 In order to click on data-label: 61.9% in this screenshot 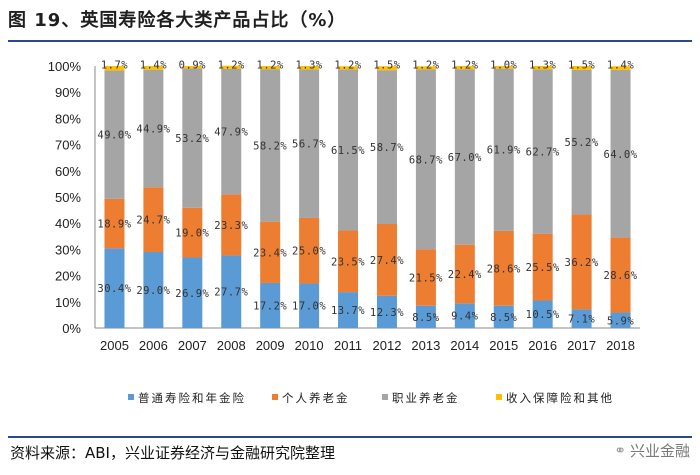, I will do `click(504, 151)`.